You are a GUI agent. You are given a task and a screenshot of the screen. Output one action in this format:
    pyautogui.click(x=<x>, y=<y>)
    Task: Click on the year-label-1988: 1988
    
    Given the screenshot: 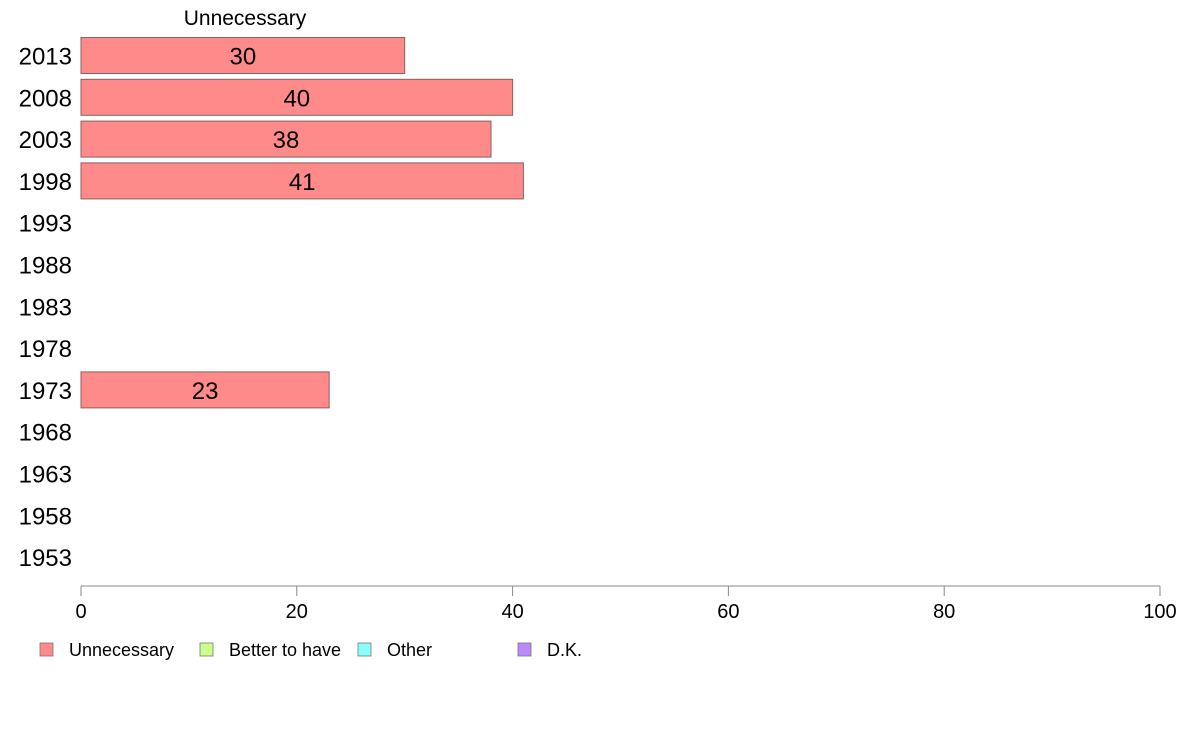 What is the action you would take?
    pyautogui.click(x=45, y=266)
    